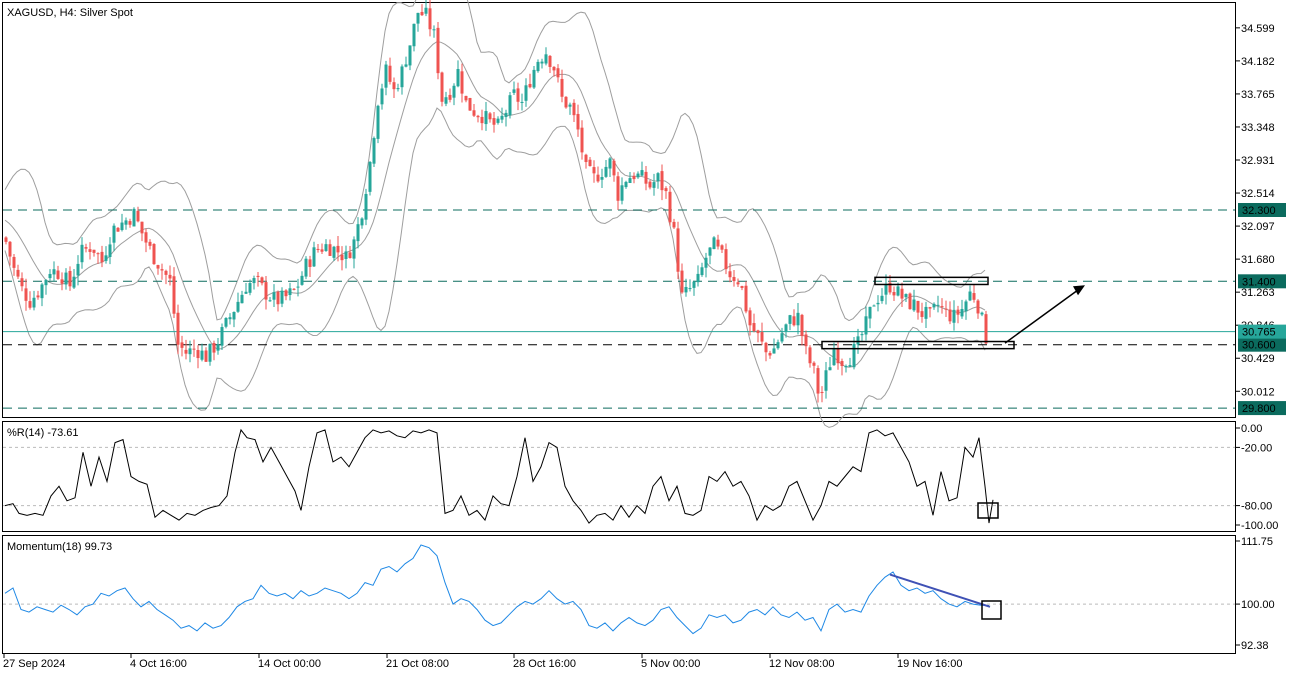 The image size is (1300, 675). I want to click on price-tick-label: 31.263, so click(1258, 293).